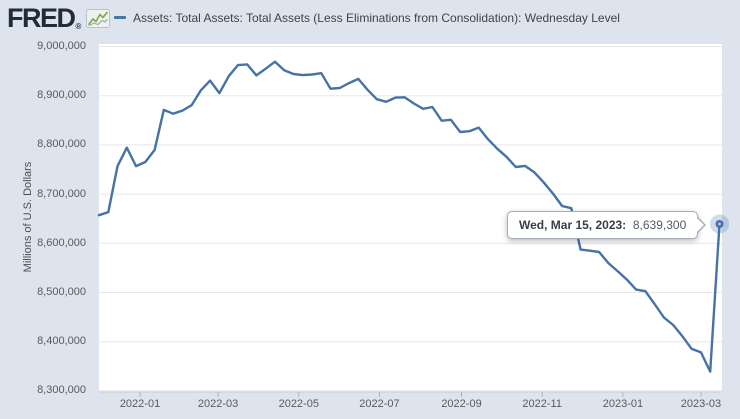  I want to click on y-axis-label: 8,600,000, so click(61, 242).